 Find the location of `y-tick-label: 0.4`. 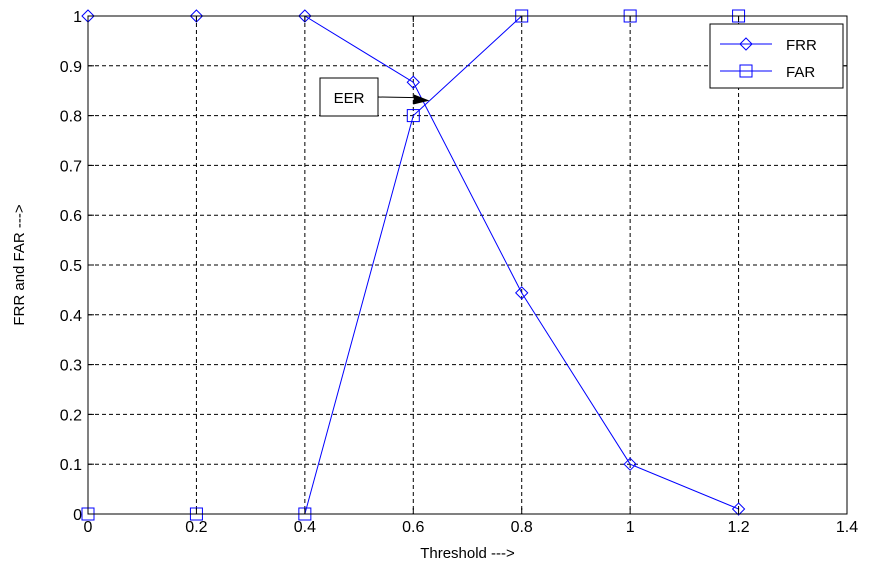

y-tick-label: 0.4 is located at coordinates (71, 316).